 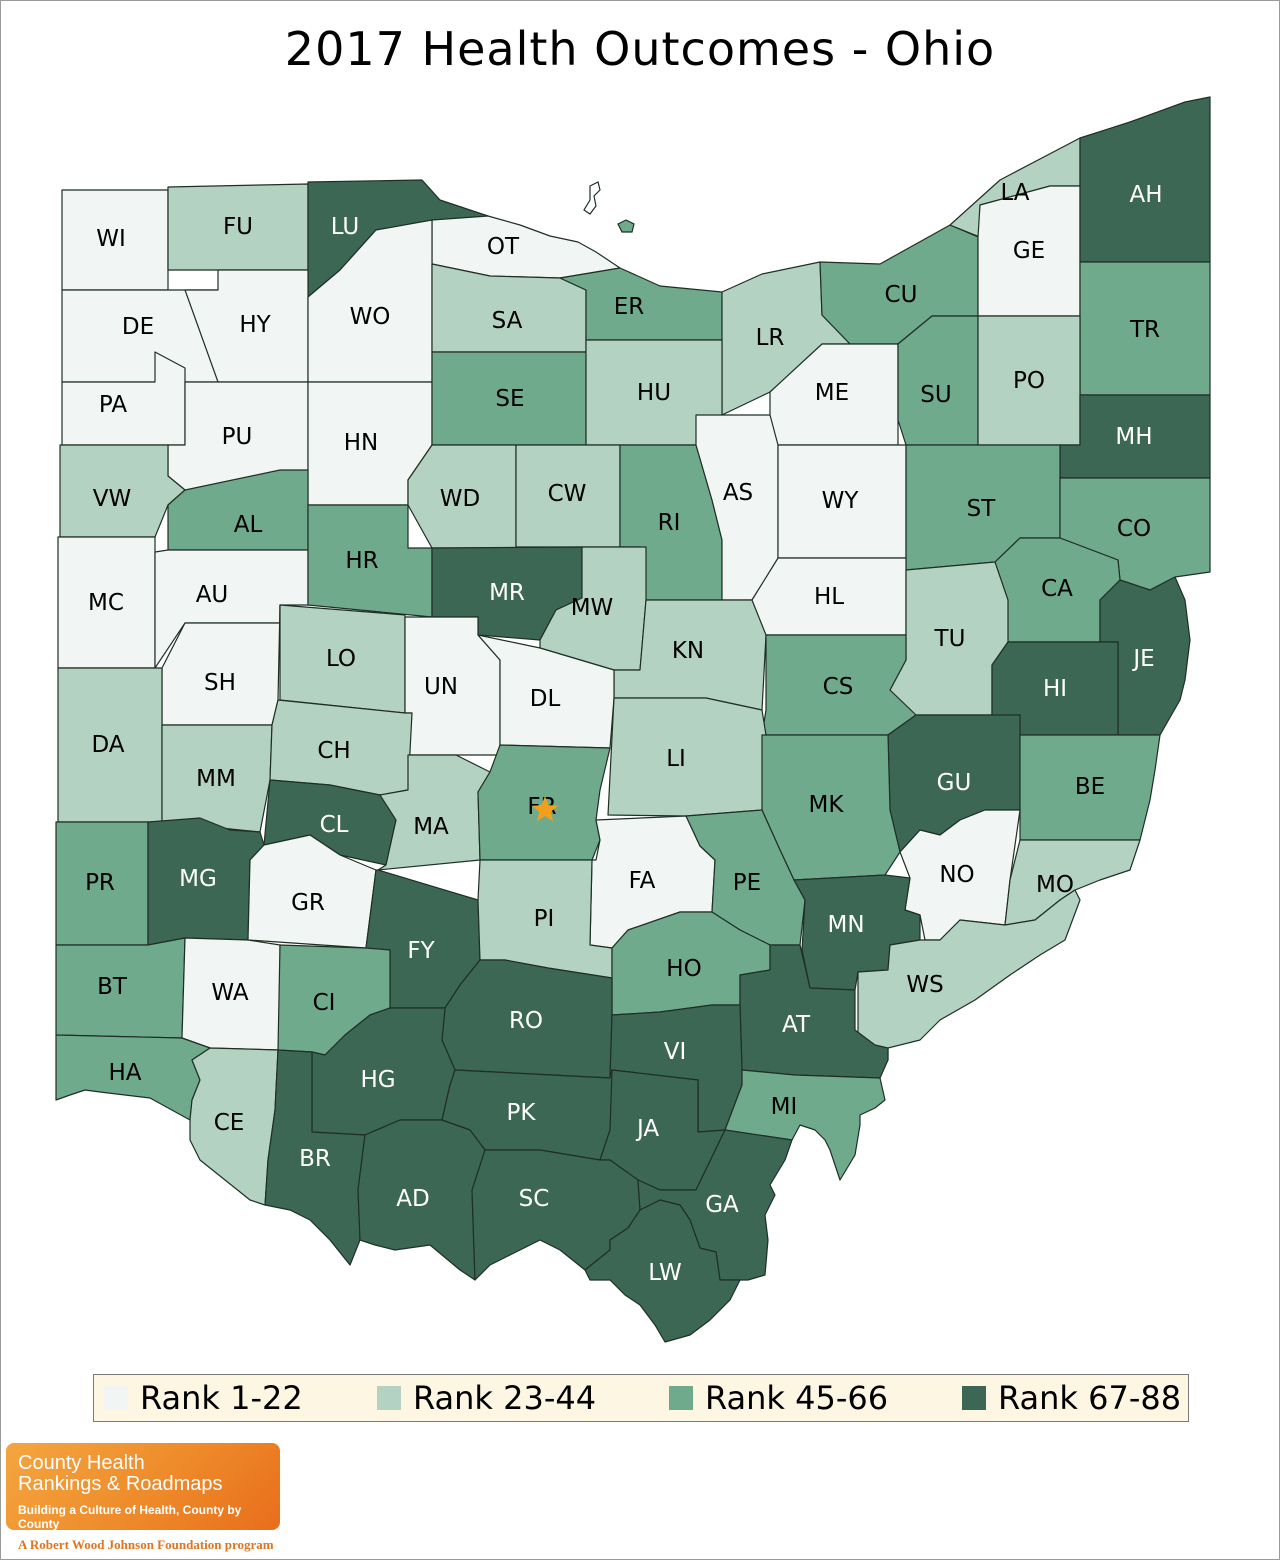 What do you see at coordinates (238, 227) in the screenshot?
I see `county-label-fu: FU` at bounding box center [238, 227].